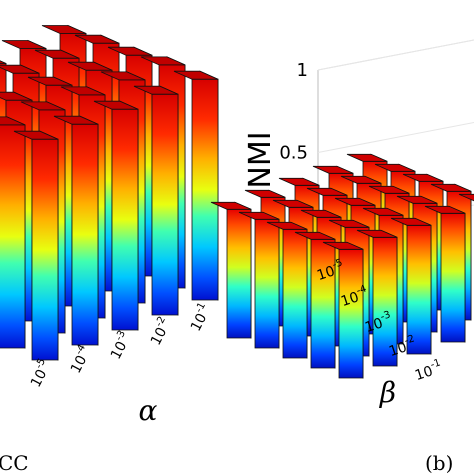  Describe the element at coordinates (148, 410) in the screenshot. I see `alpha-axis-label: α` at that location.